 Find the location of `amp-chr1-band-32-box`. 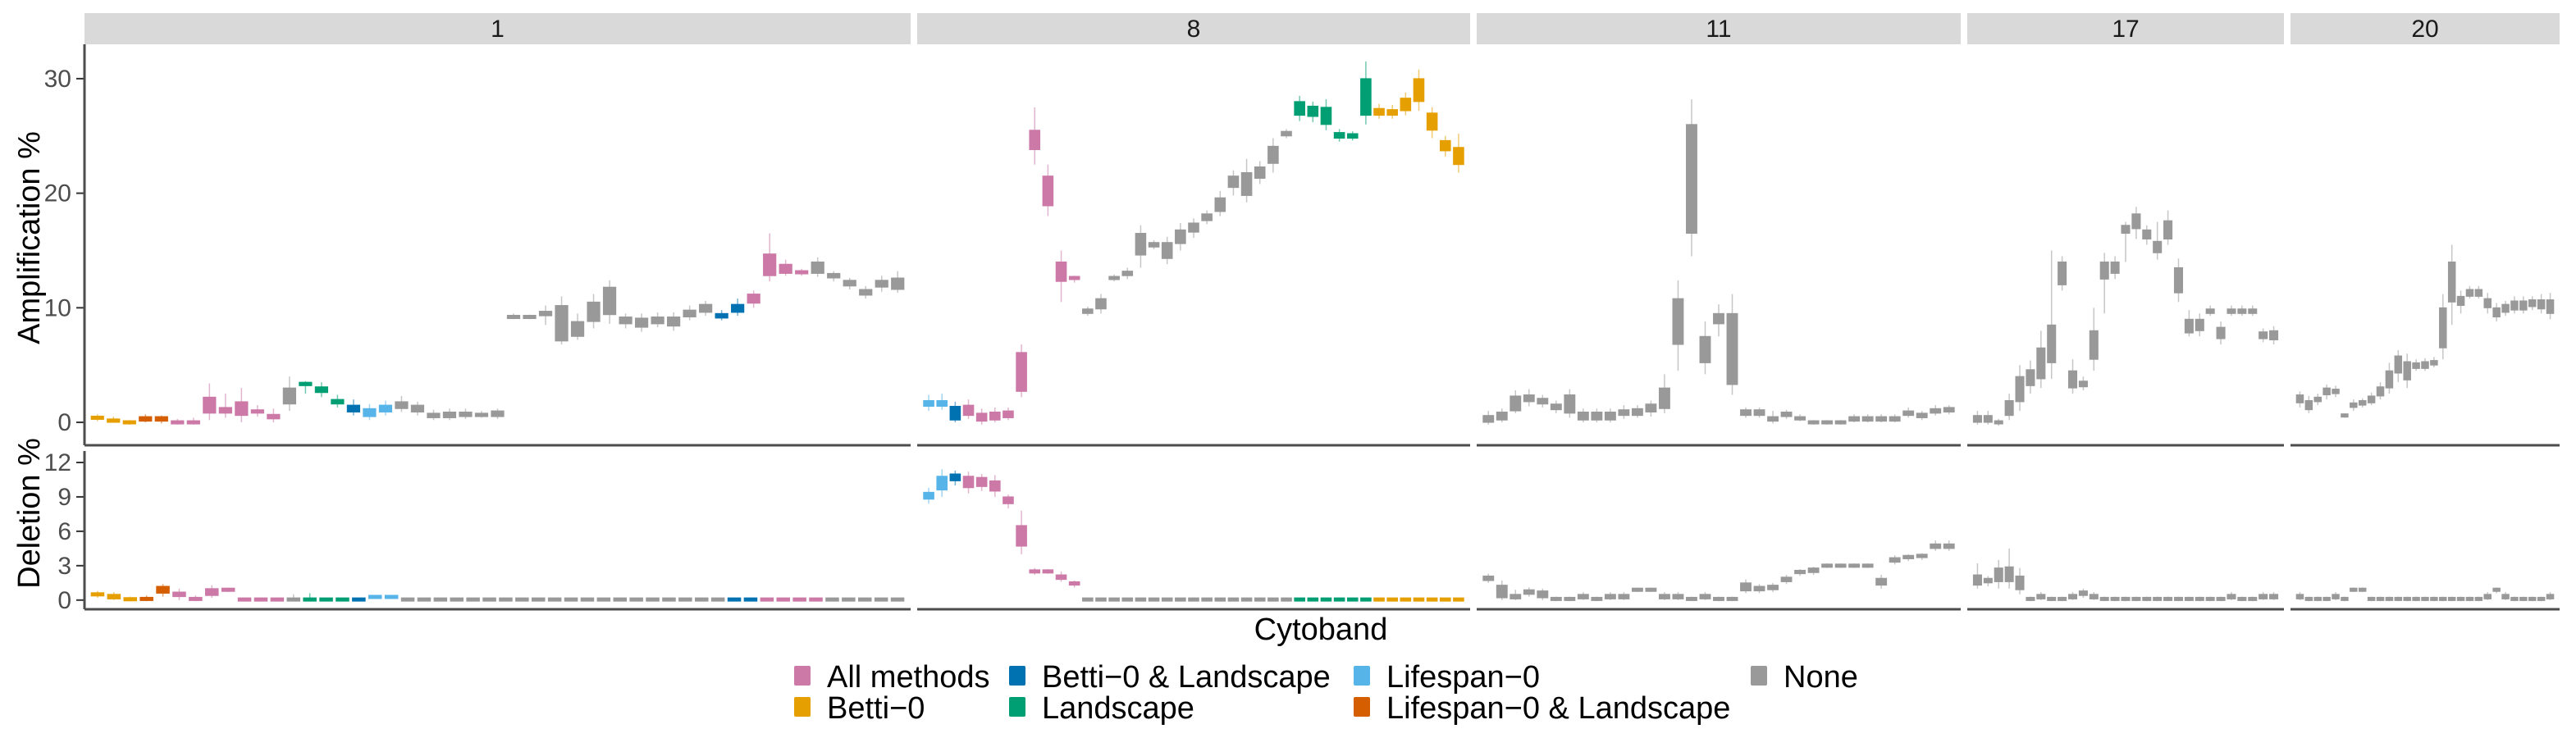

amp-chr1-band-32-box is located at coordinates (594, 311).